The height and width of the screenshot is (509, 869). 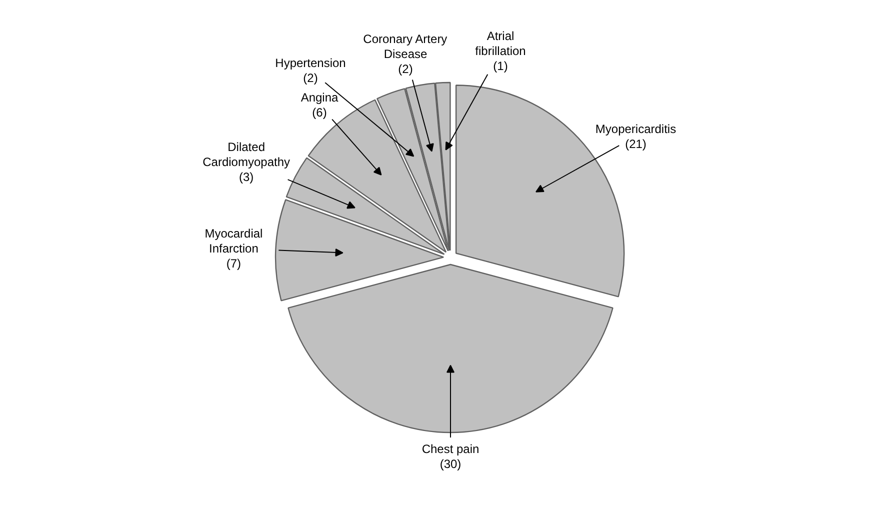 I want to click on slice-label: Atrial fibrillation, so click(x=500, y=43).